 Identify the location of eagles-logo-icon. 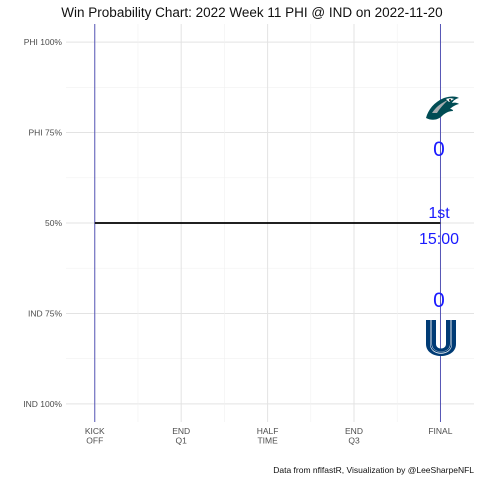
(442, 108).